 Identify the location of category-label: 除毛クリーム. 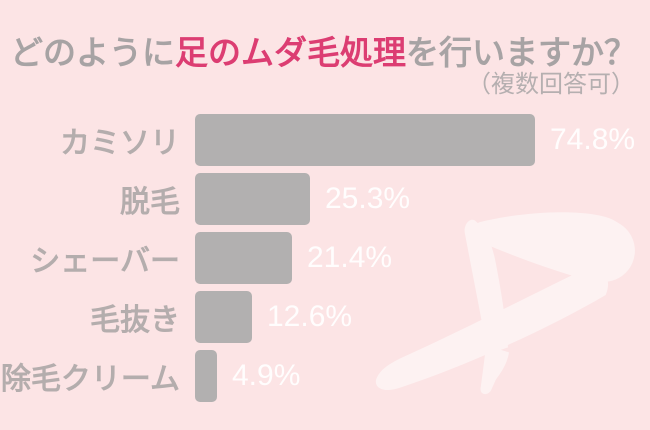
(90, 379).